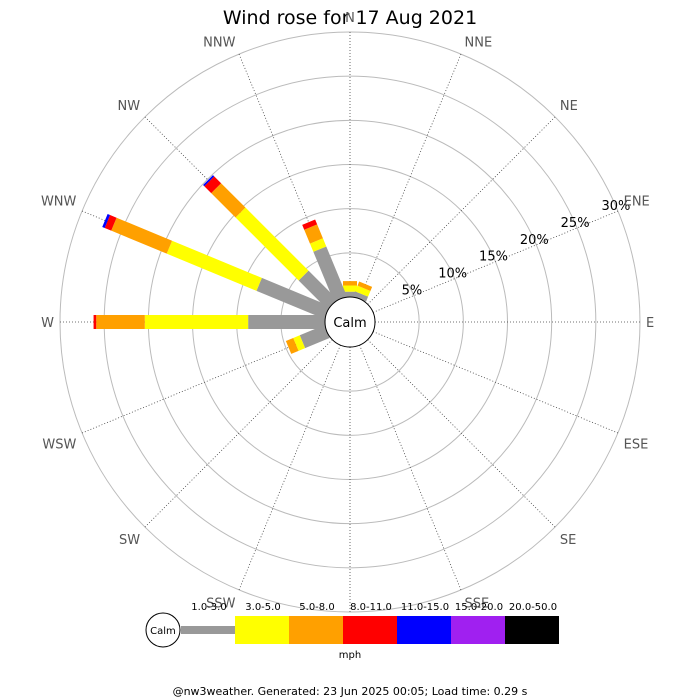 This screenshot has width=700, height=700. I want to click on dir-label-ene: ENE, so click(637, 201).